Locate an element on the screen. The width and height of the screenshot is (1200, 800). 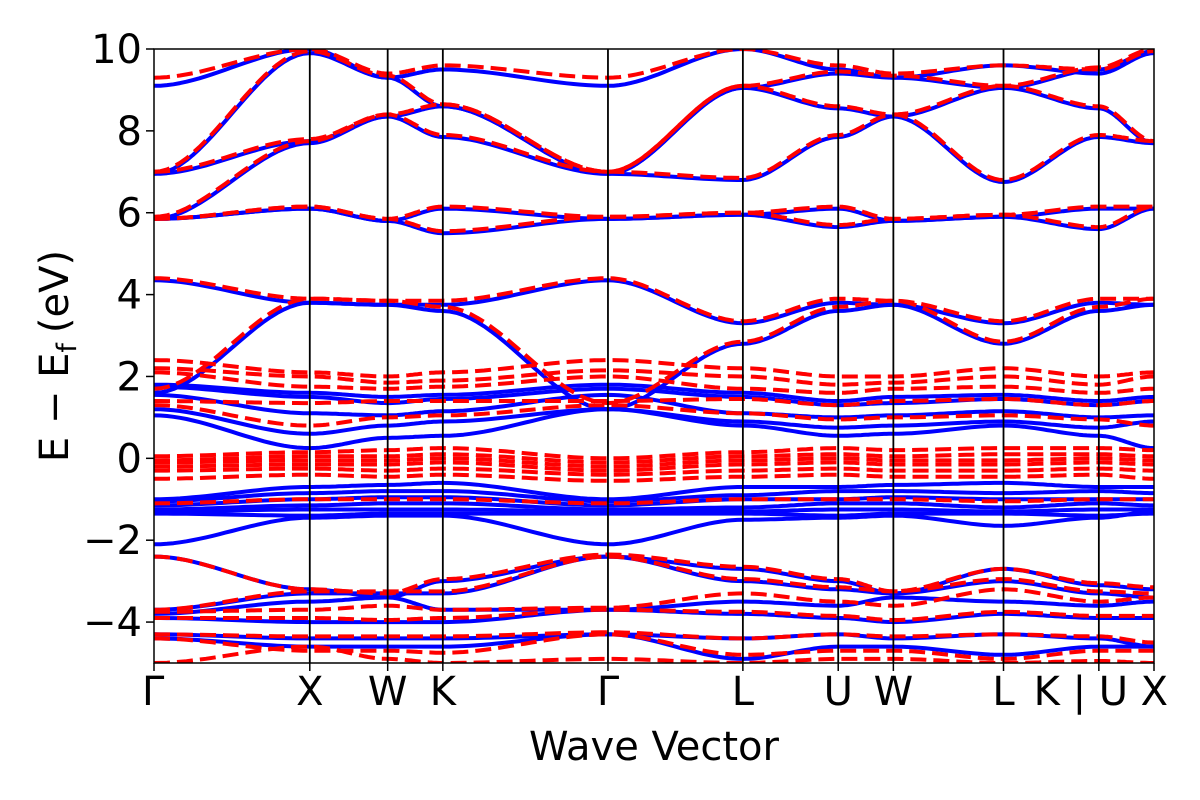
y-tick-label: 0 is located at coordinates (129, 459).